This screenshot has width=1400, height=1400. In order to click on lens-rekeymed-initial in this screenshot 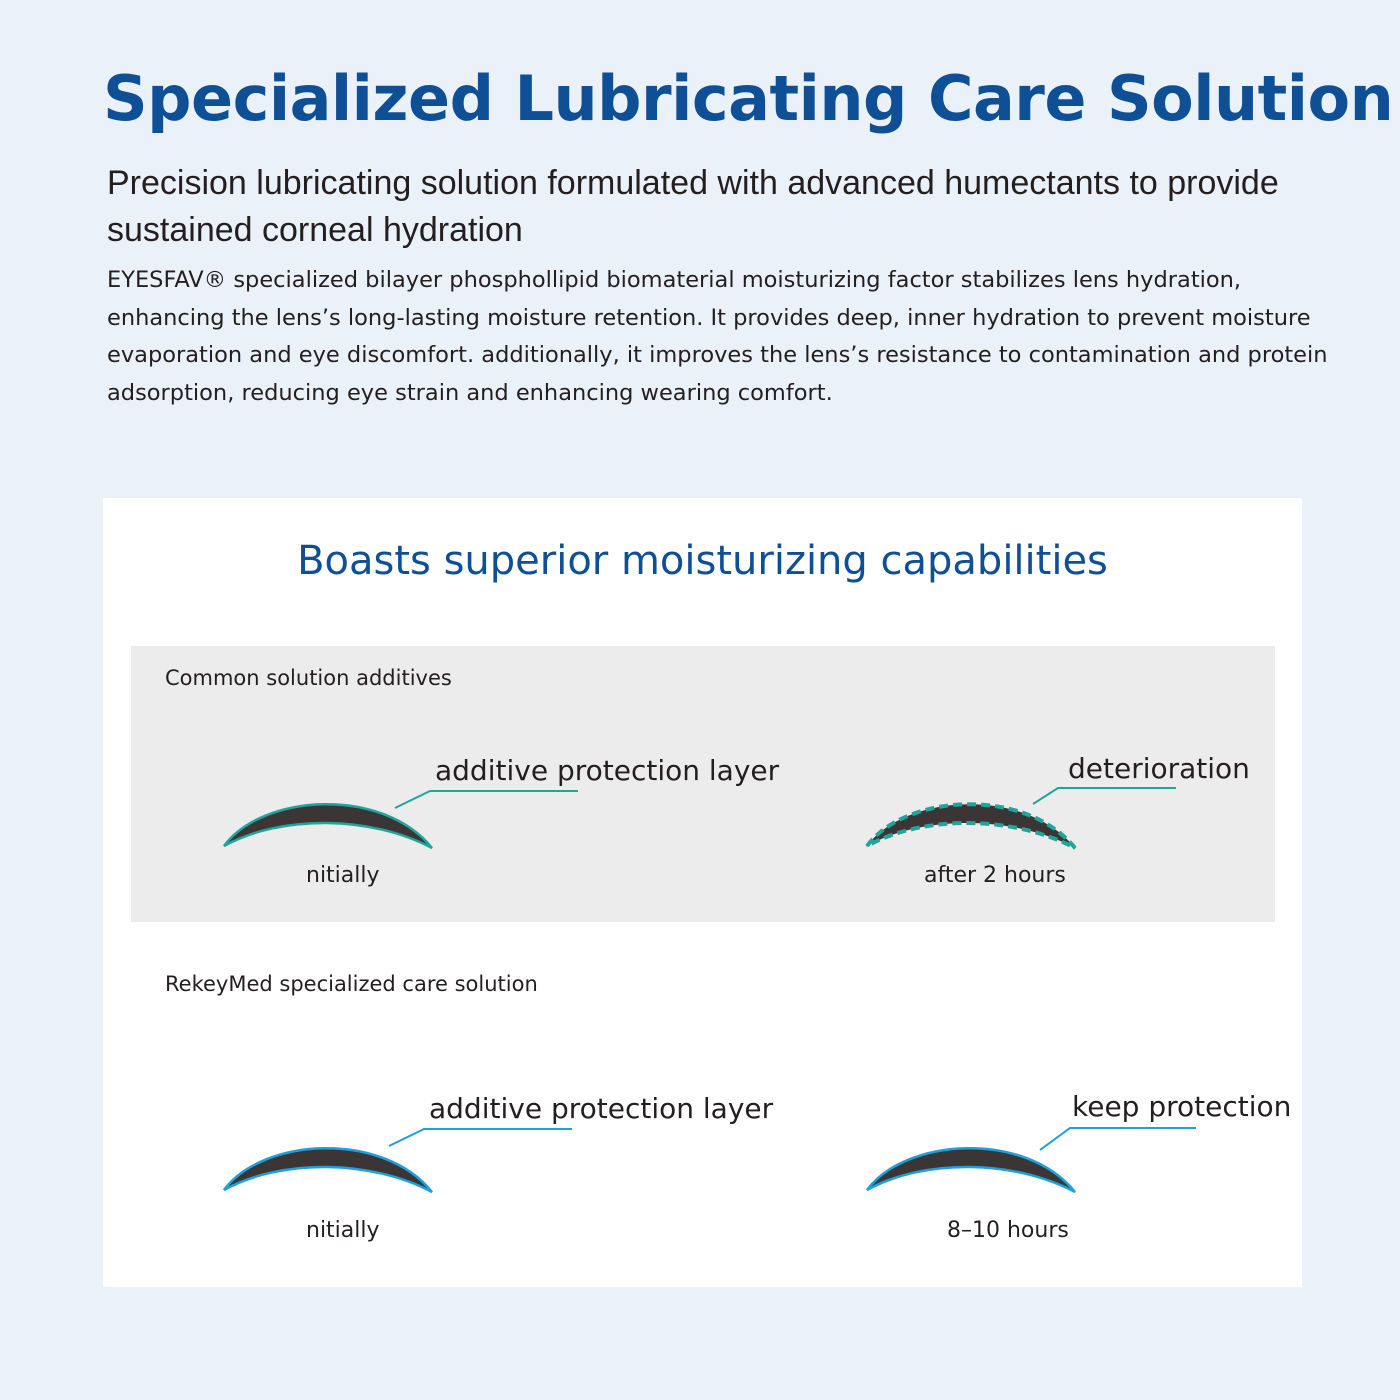, I will do `click(397, 1161)`.